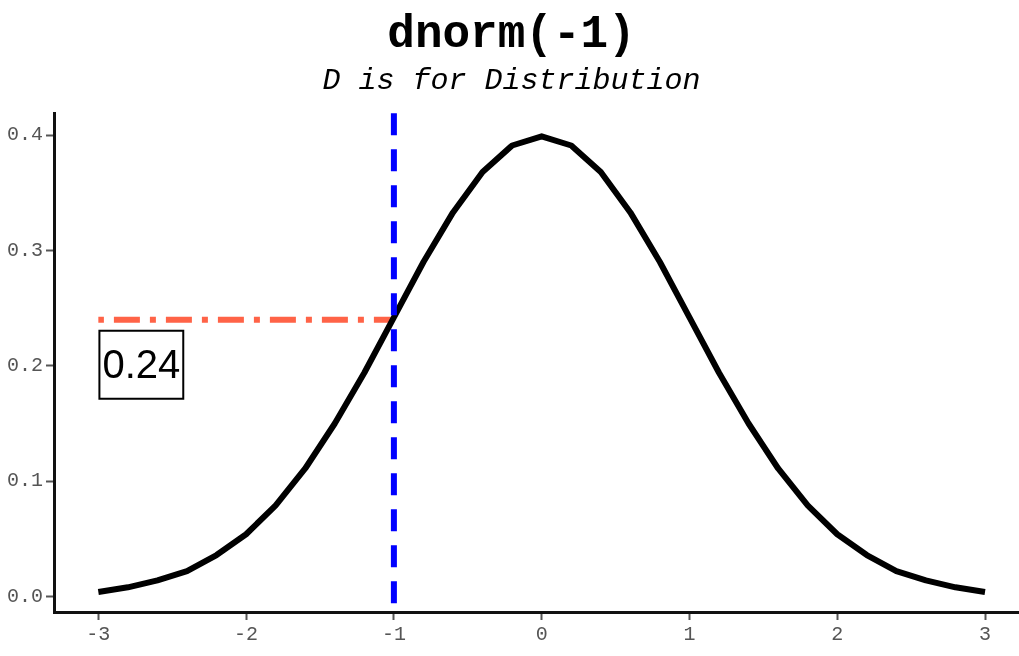 The height and width of the screenshot is (656, 1019). I want to click on x-tick-label: -2, so click(246, 635).